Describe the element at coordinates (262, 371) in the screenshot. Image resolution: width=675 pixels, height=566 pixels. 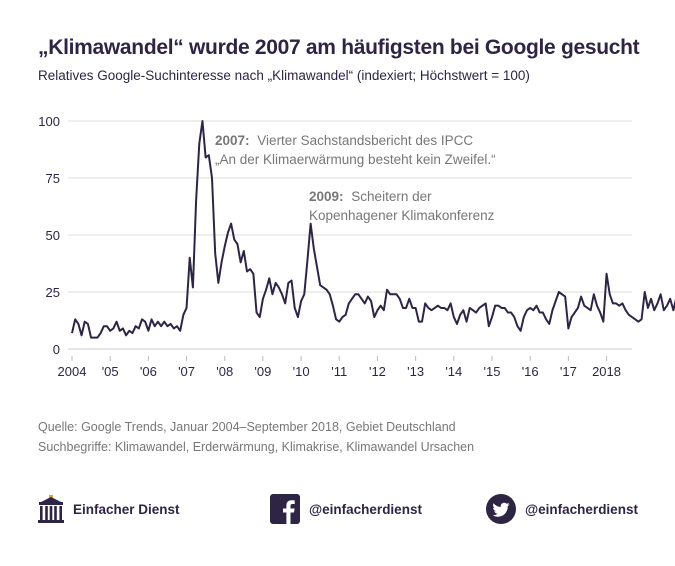
I see `x-tick-label: '09` at that location.